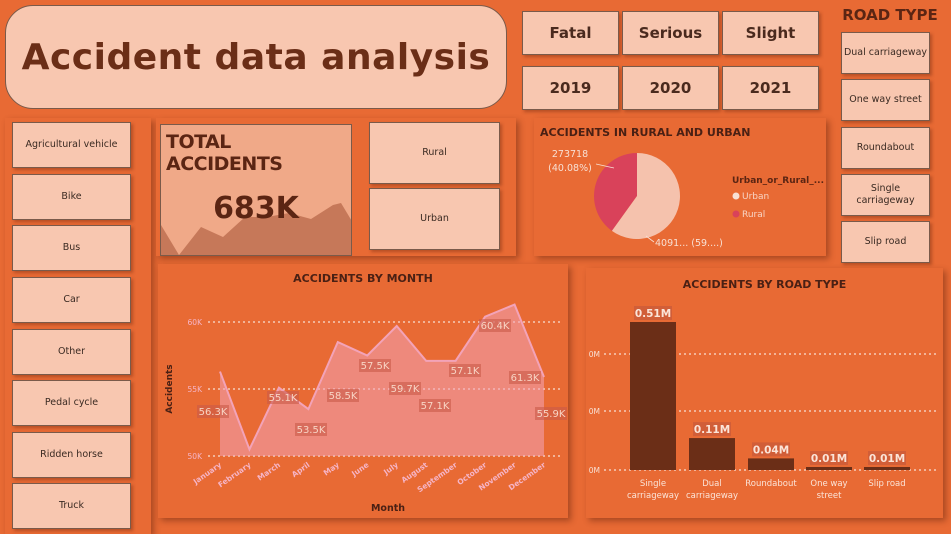  Describe the element at coordinates (712, 484) in the screenshot. I see `road-x-tick-1-0: Dual` at that location.